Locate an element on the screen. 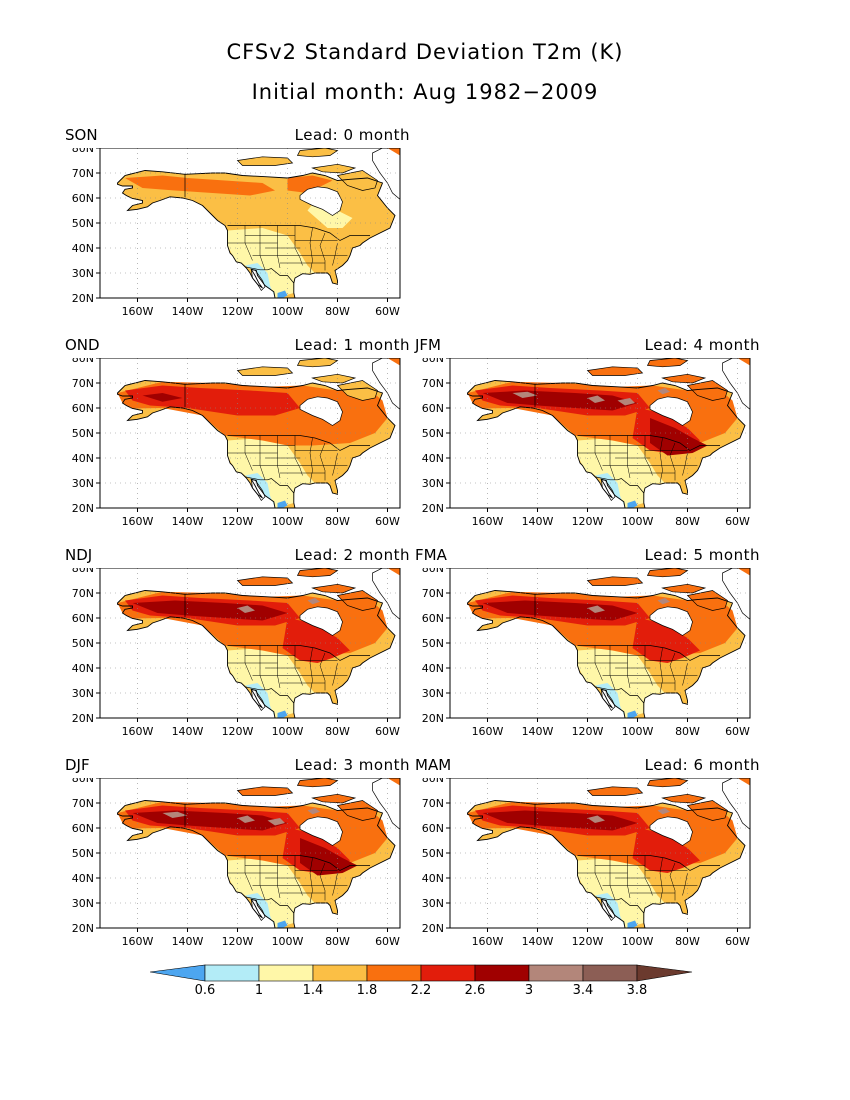  panel-lead-label: Lead: 4 month is located at coordinates (702, 345).